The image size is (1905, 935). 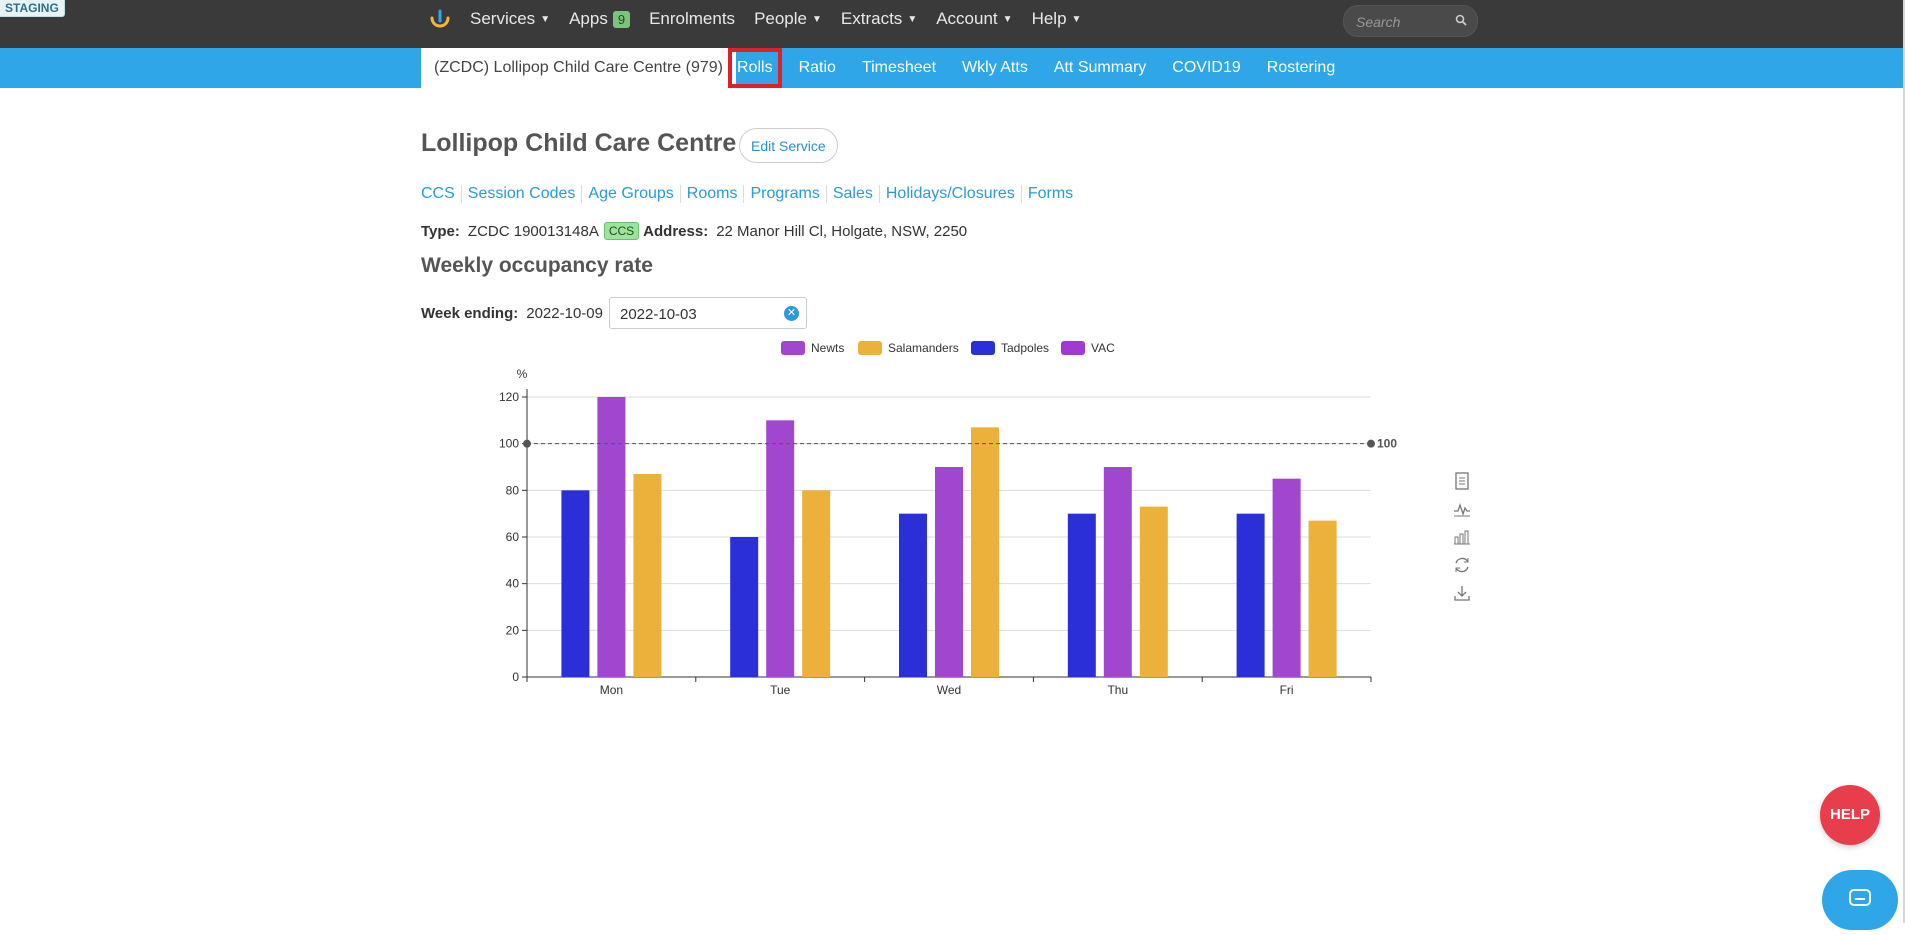 What do you see at coordinates (784, 194) in the screenshot?
I see `link-programs: Programs` at bounding box center [784, 194].